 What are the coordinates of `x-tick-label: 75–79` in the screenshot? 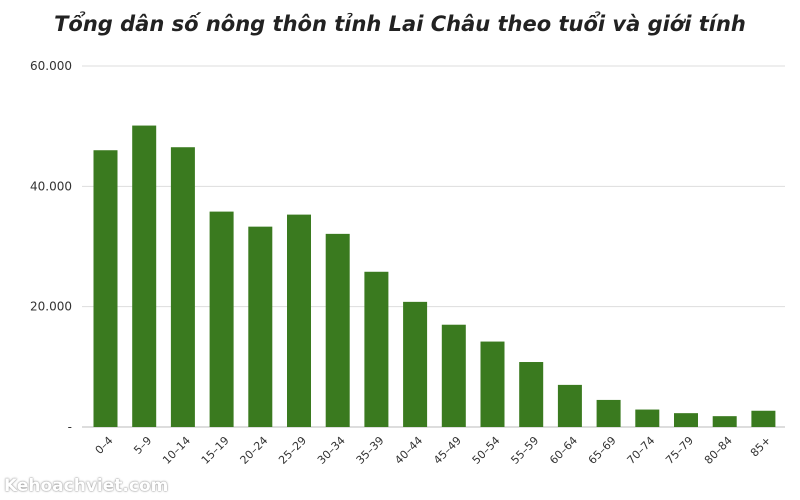 It's located at (679, 450).